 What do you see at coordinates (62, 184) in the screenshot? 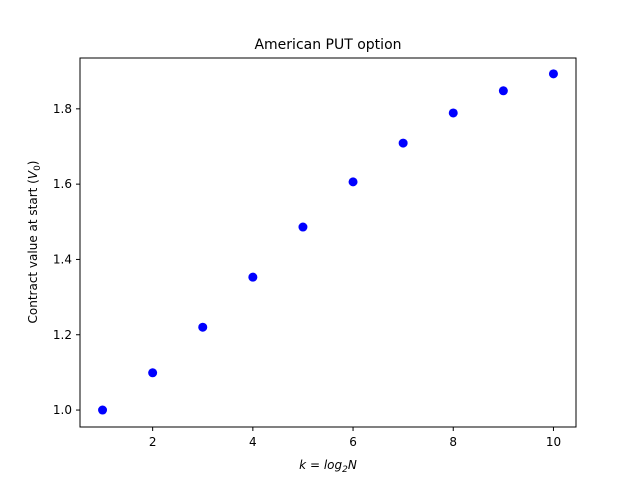
I see `y-tick-label: 1.6` at bounding box center [62, 184].